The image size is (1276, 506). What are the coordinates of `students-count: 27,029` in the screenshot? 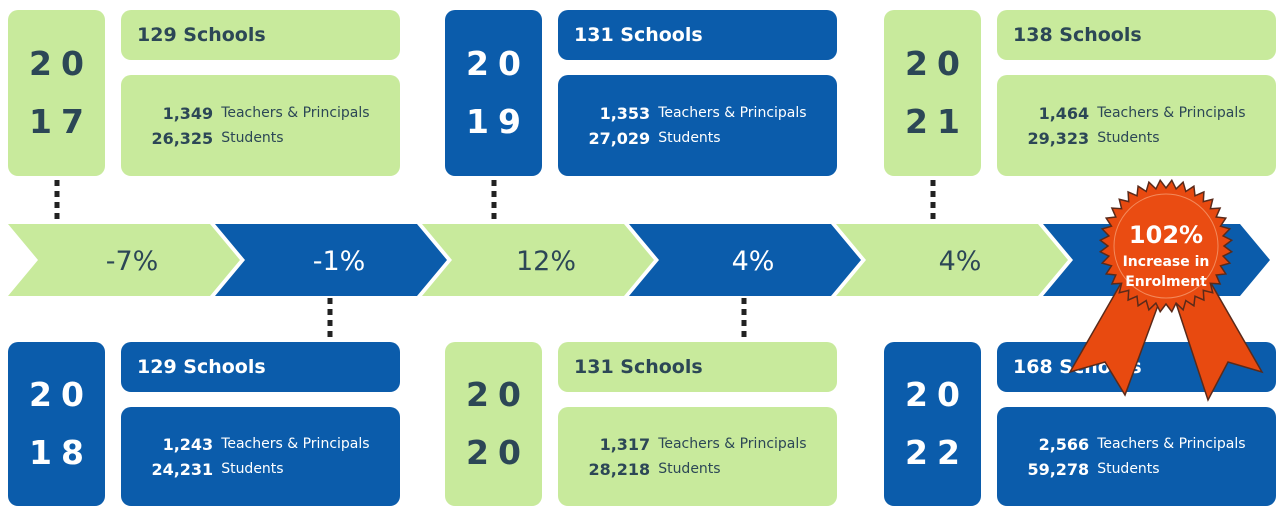 It's located at (619, 138).